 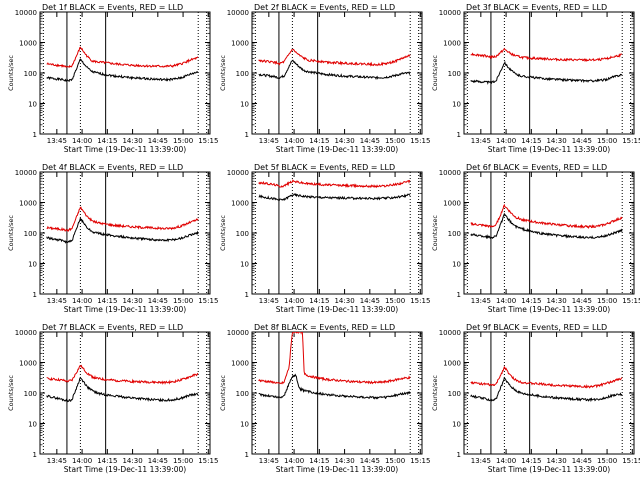 What do you see at coordinates (112, 167) in the screenshot?
I see `chart-title: Det 4f BLACK = Events, RED = LLD` at bounding box center [112, 167].